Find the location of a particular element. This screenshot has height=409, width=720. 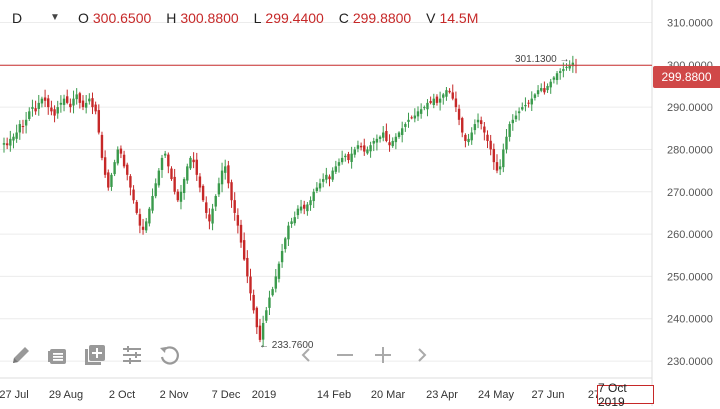

zoom-in-icon is located at coordinates (383, 355).